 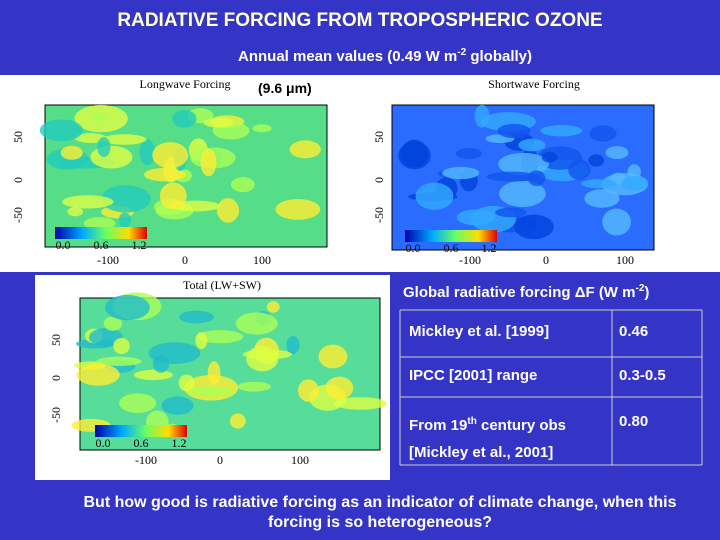 I want to click on table-cell: 0.3-0.5, so click(x=642, y=375).